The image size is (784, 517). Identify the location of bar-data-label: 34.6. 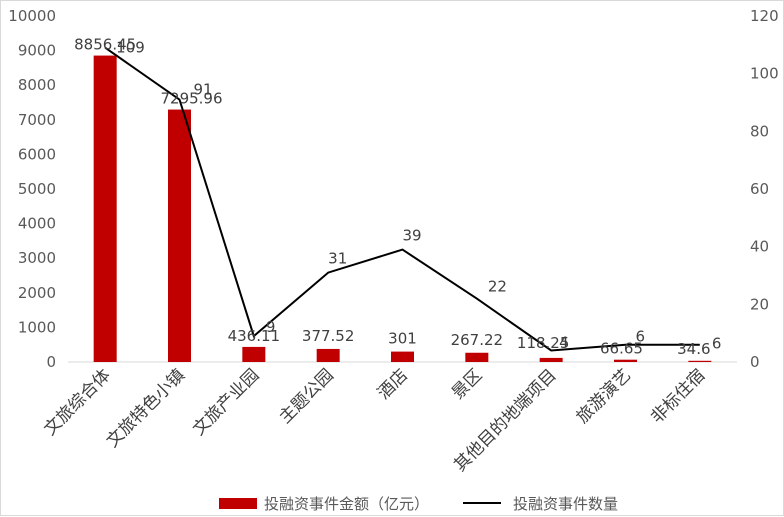
(693, 349).